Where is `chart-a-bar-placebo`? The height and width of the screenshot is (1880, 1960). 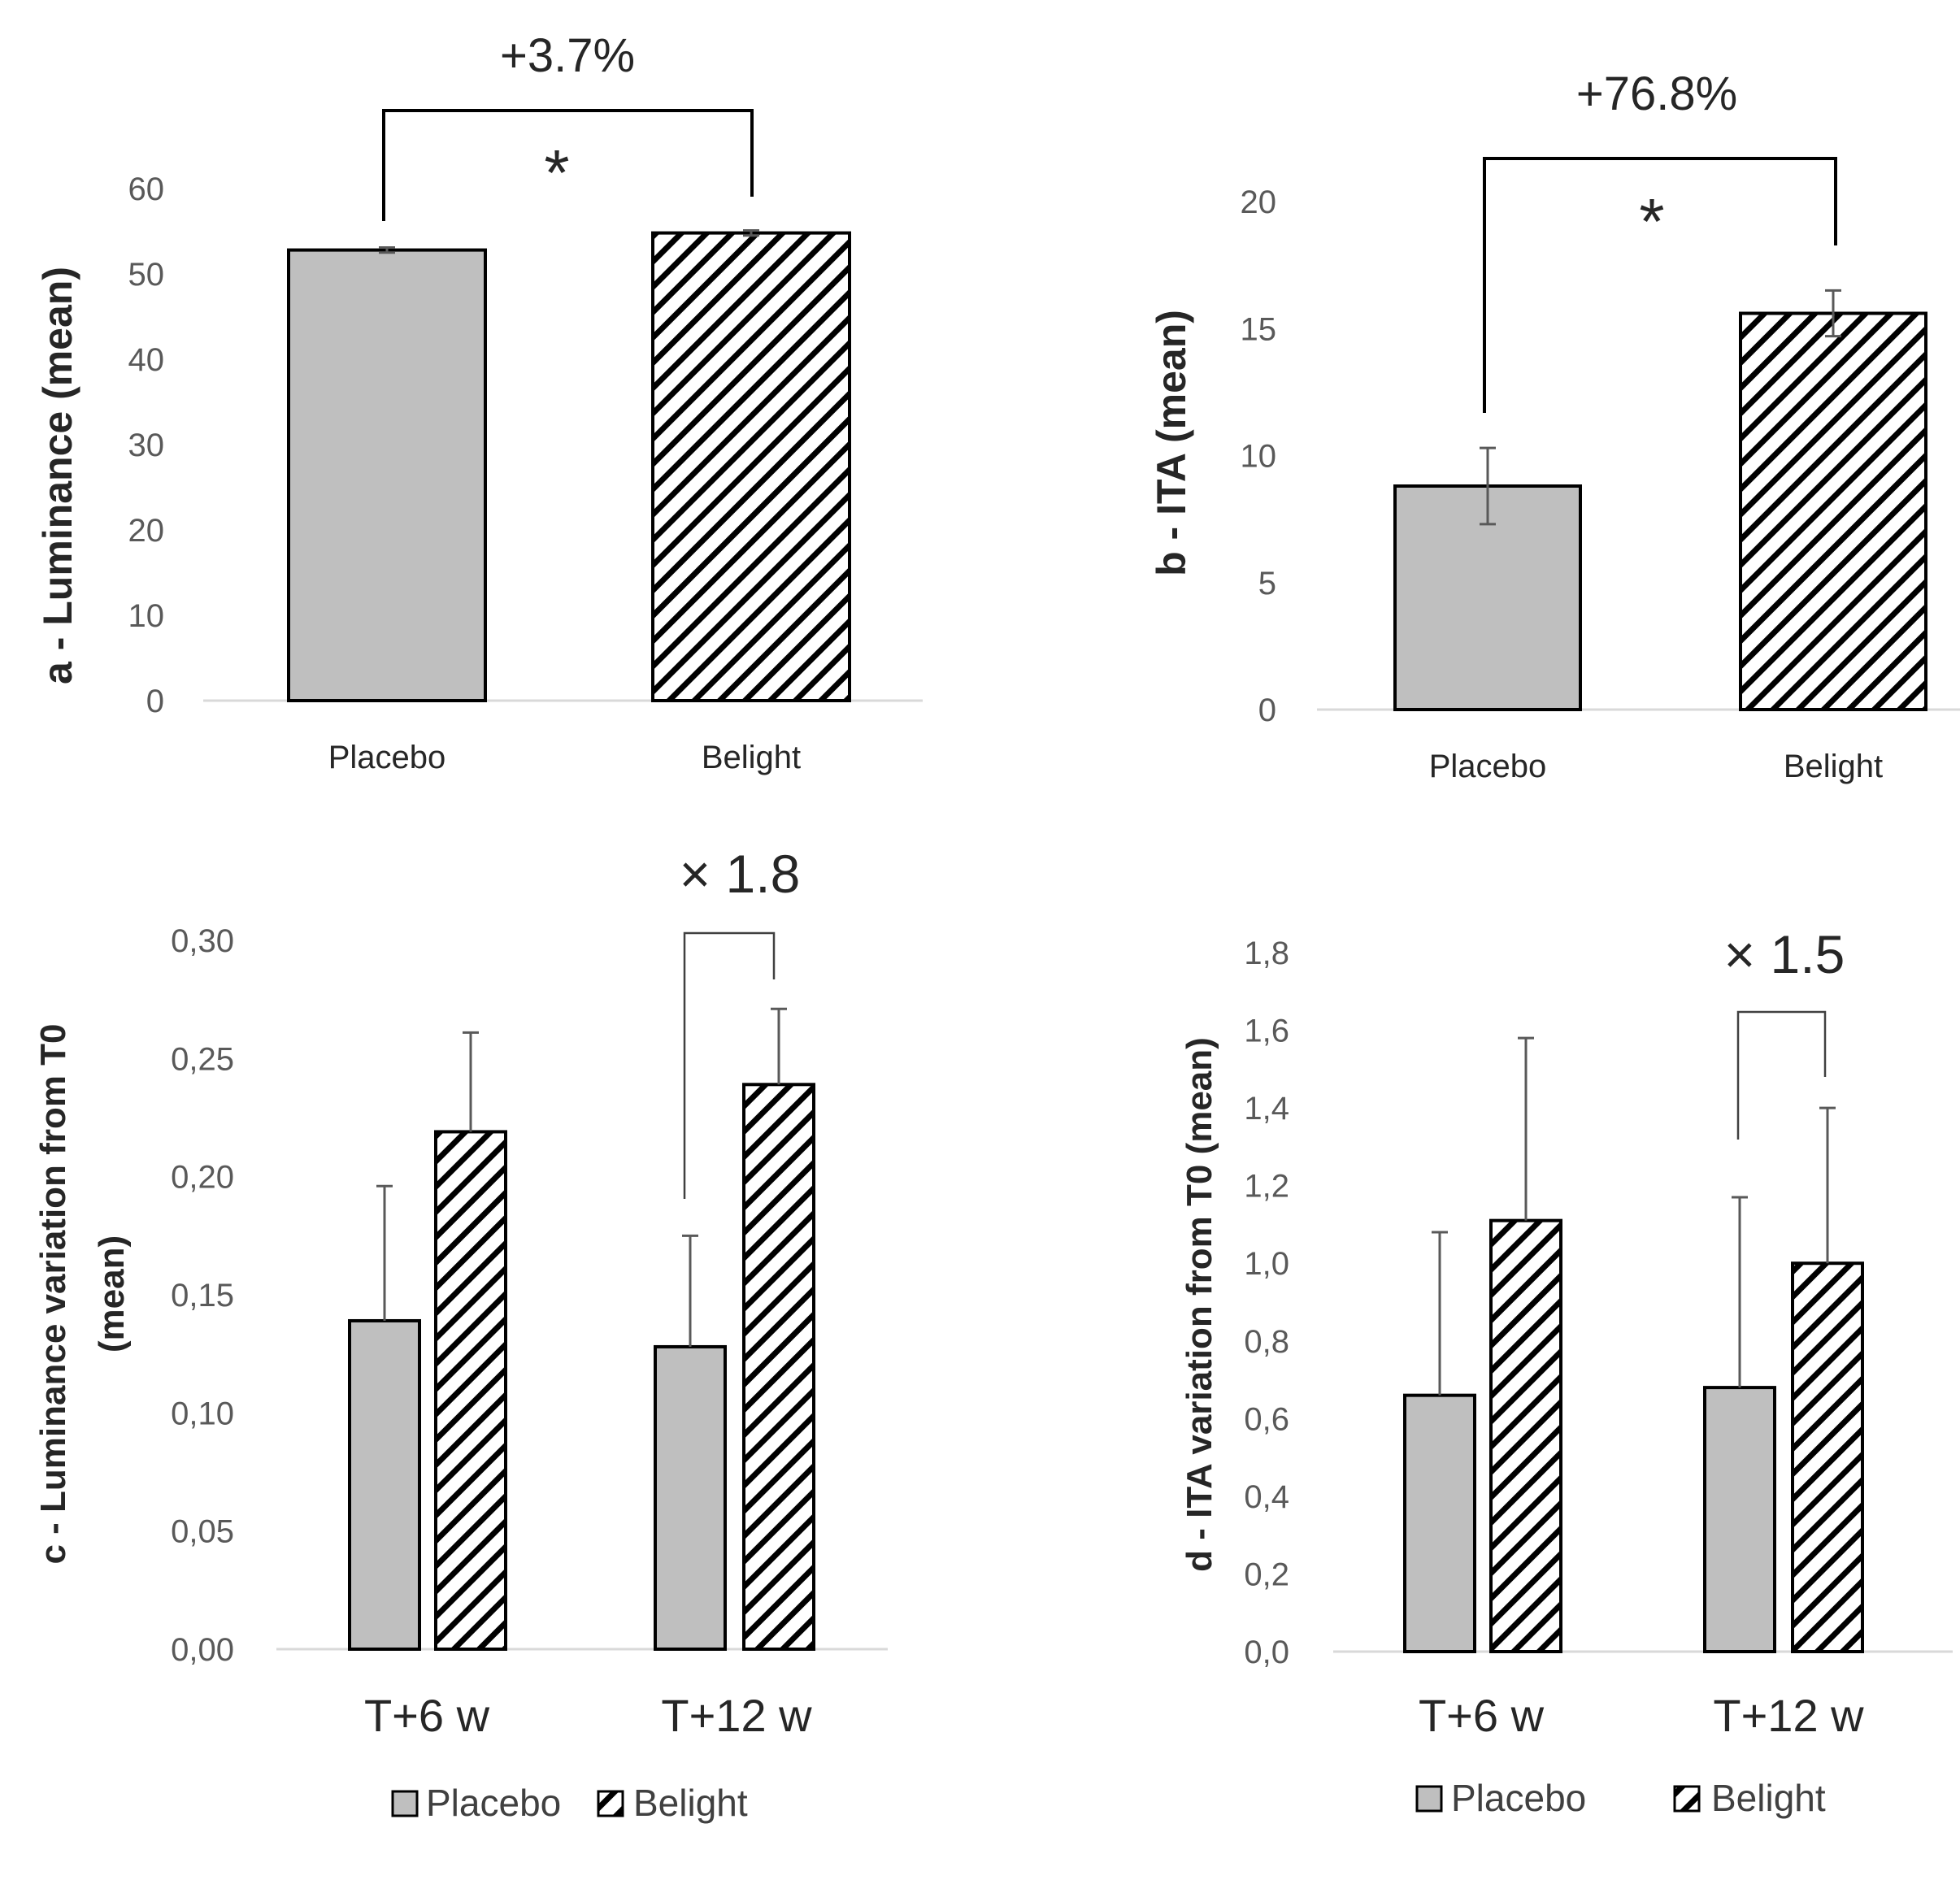
chart-a-bar-placebo is located at coordinates (387, 475).